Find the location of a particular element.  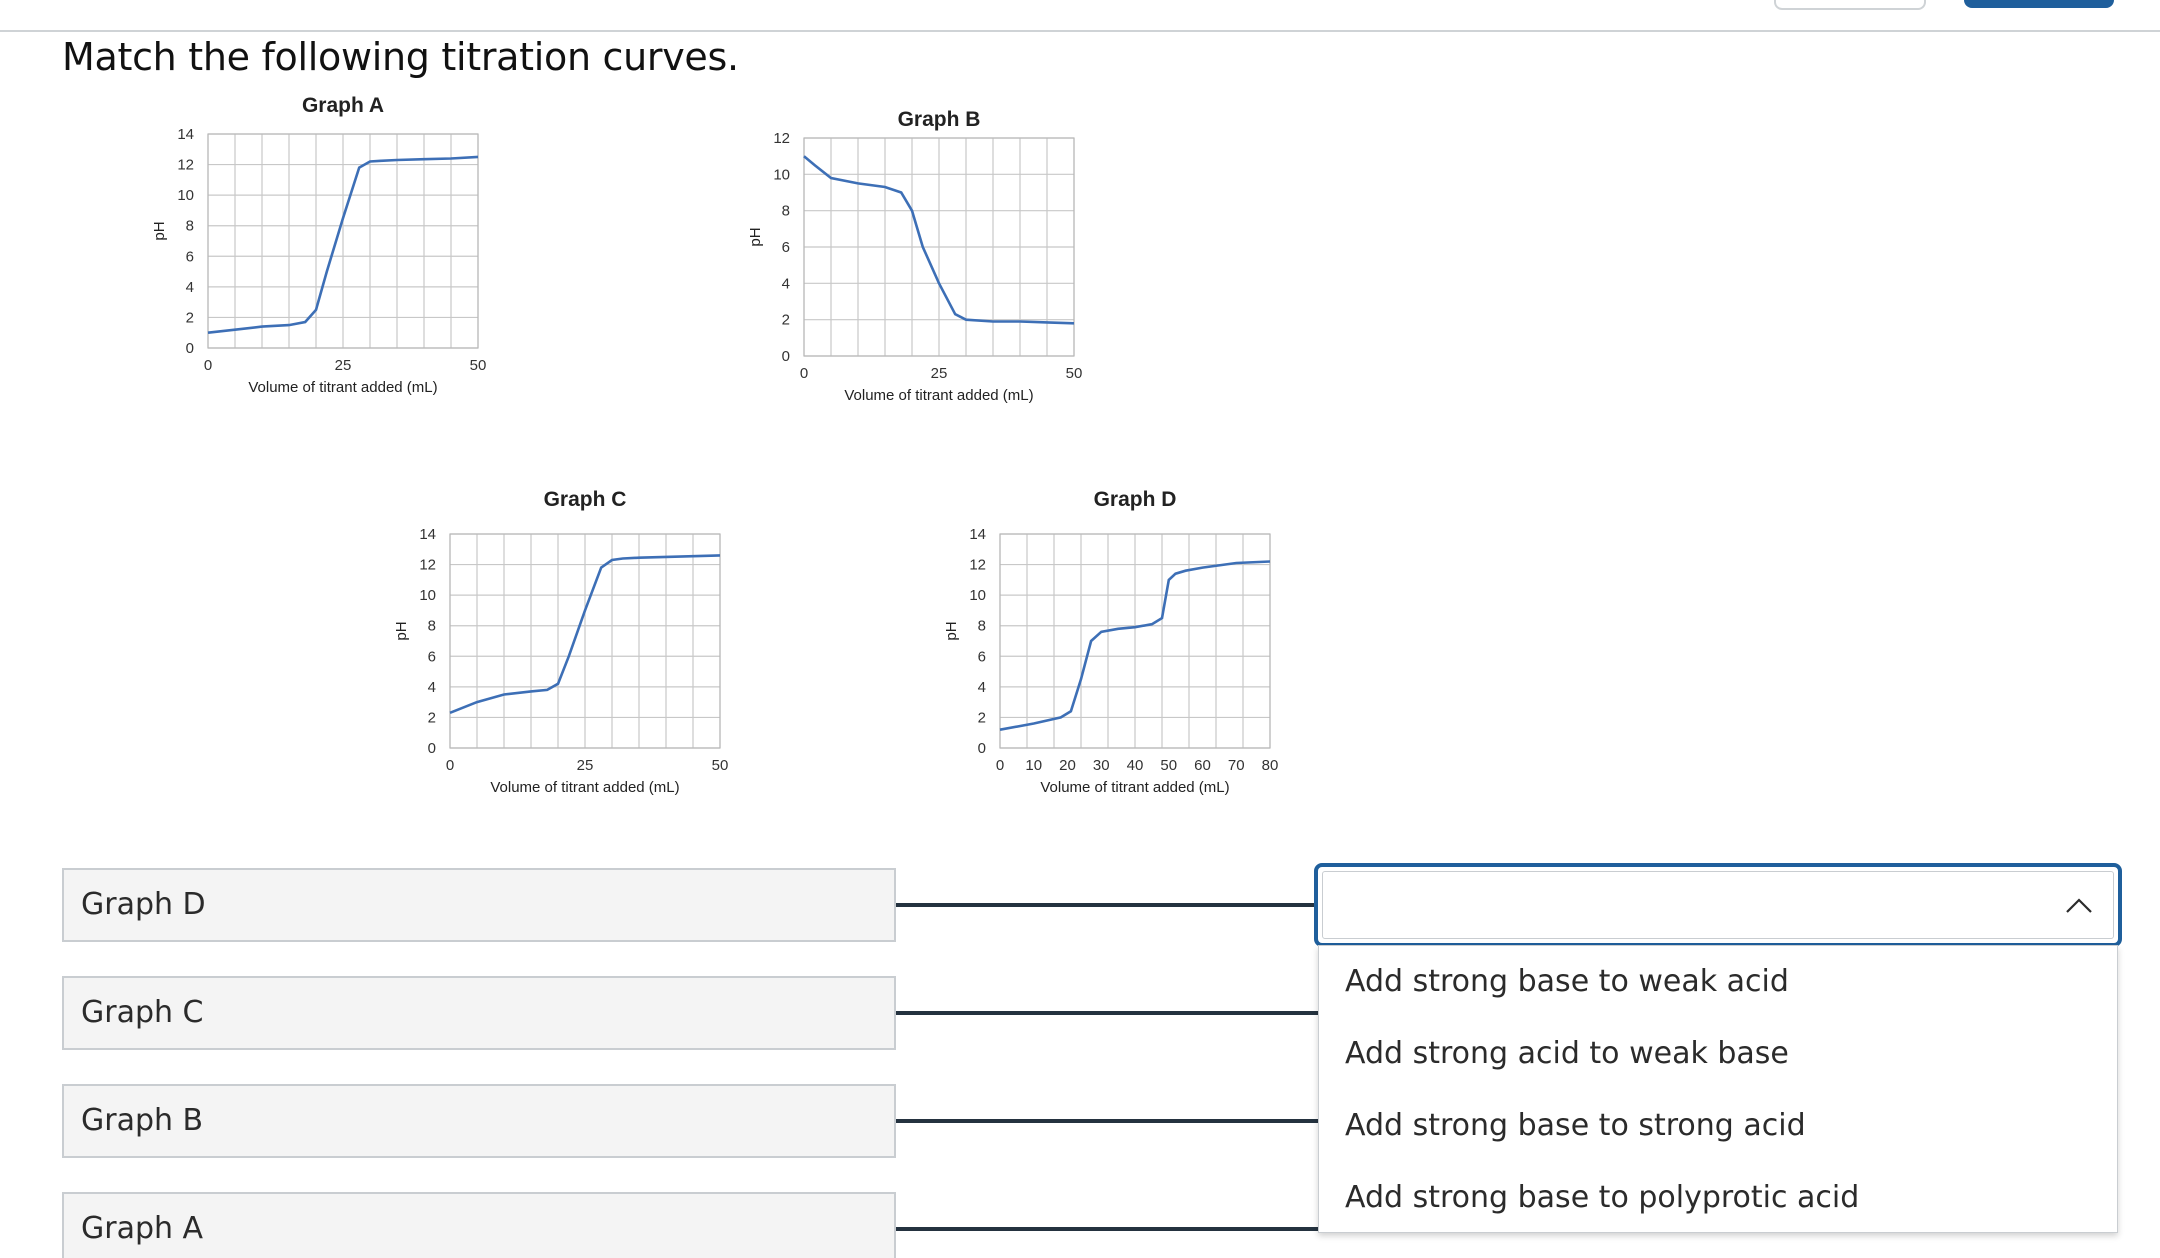

x-tick-label: 30 is located at coordinates (1101, 765).